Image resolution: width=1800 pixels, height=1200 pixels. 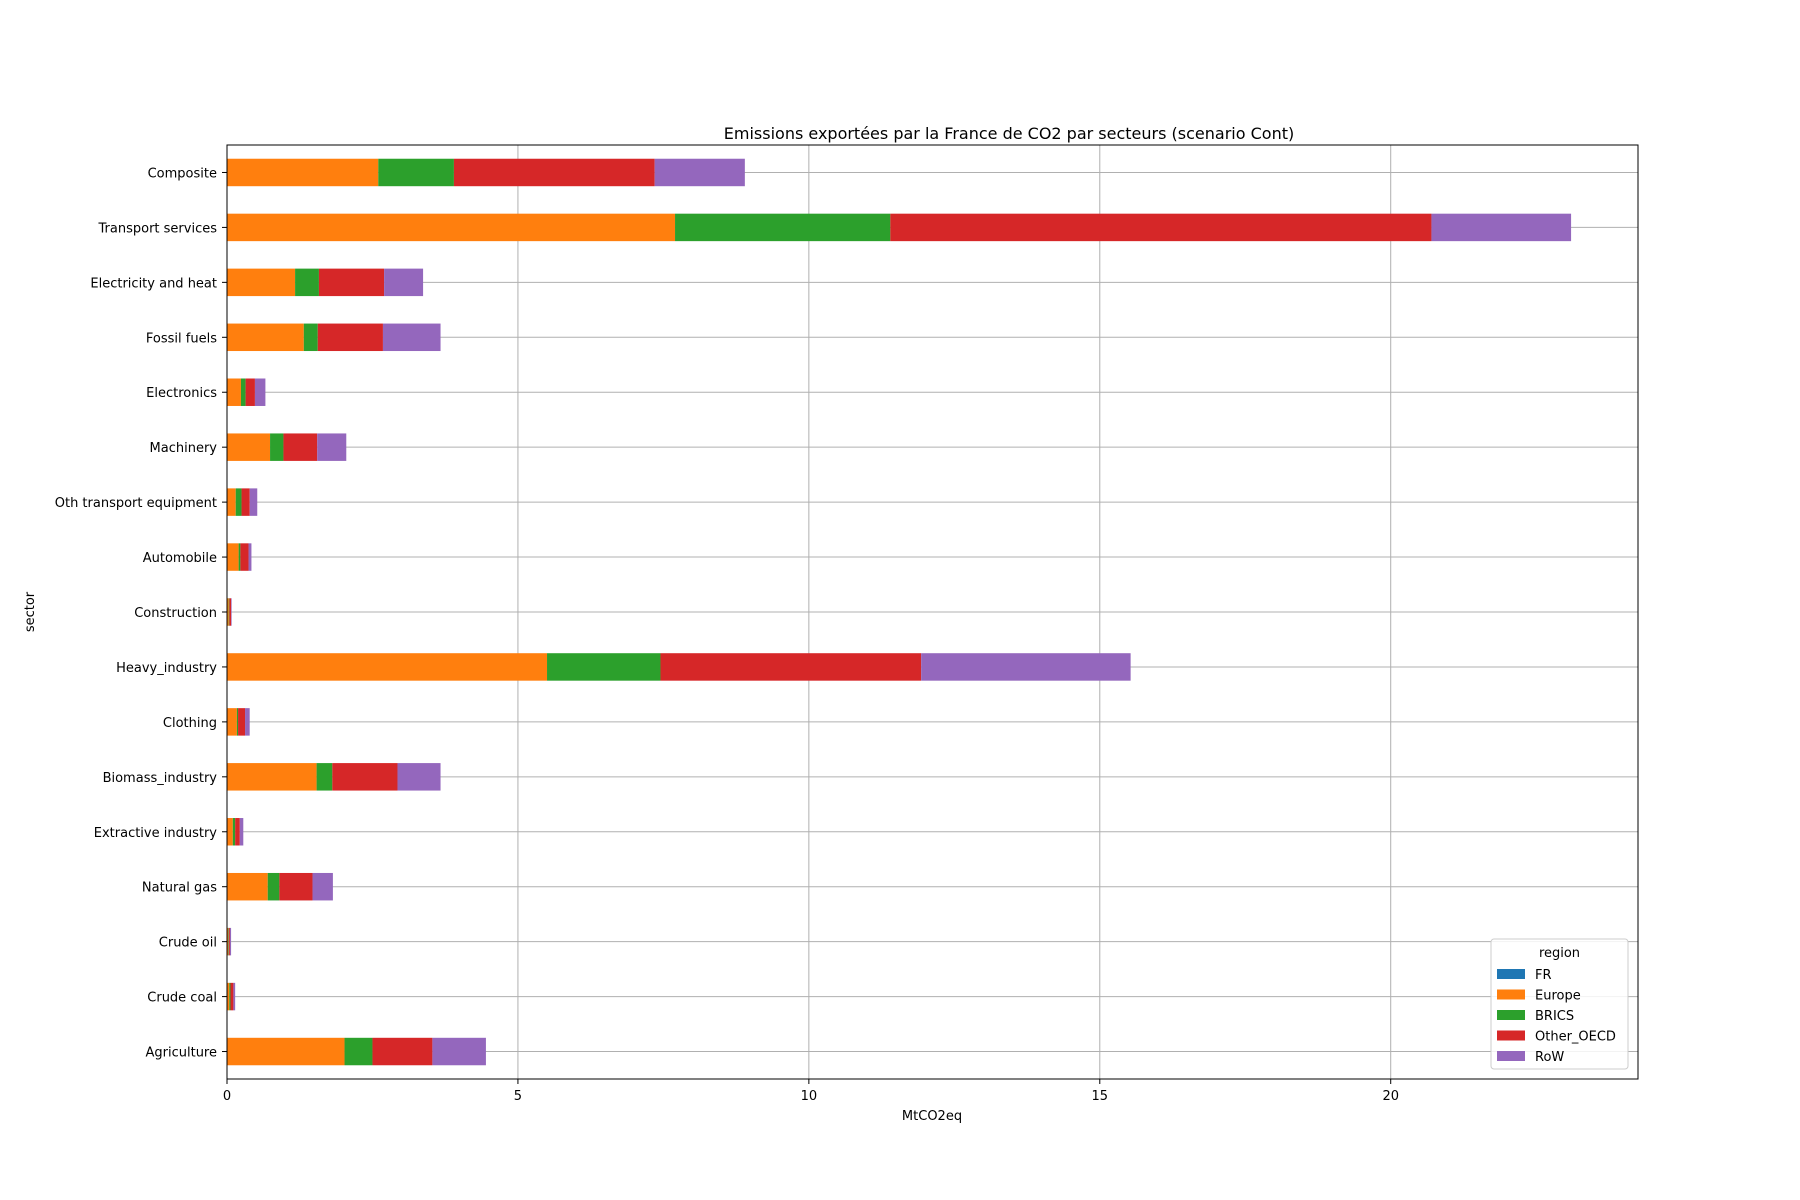 What do you see at coordinates (227, 1096) in the screenshot?
I see `x-tick-label: 0` at bounding box center [227, 1096].